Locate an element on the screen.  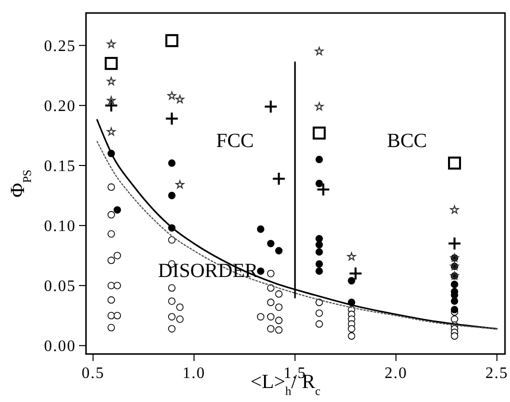
x-tick-label: 2.5 is located at coordinates (496, 373).